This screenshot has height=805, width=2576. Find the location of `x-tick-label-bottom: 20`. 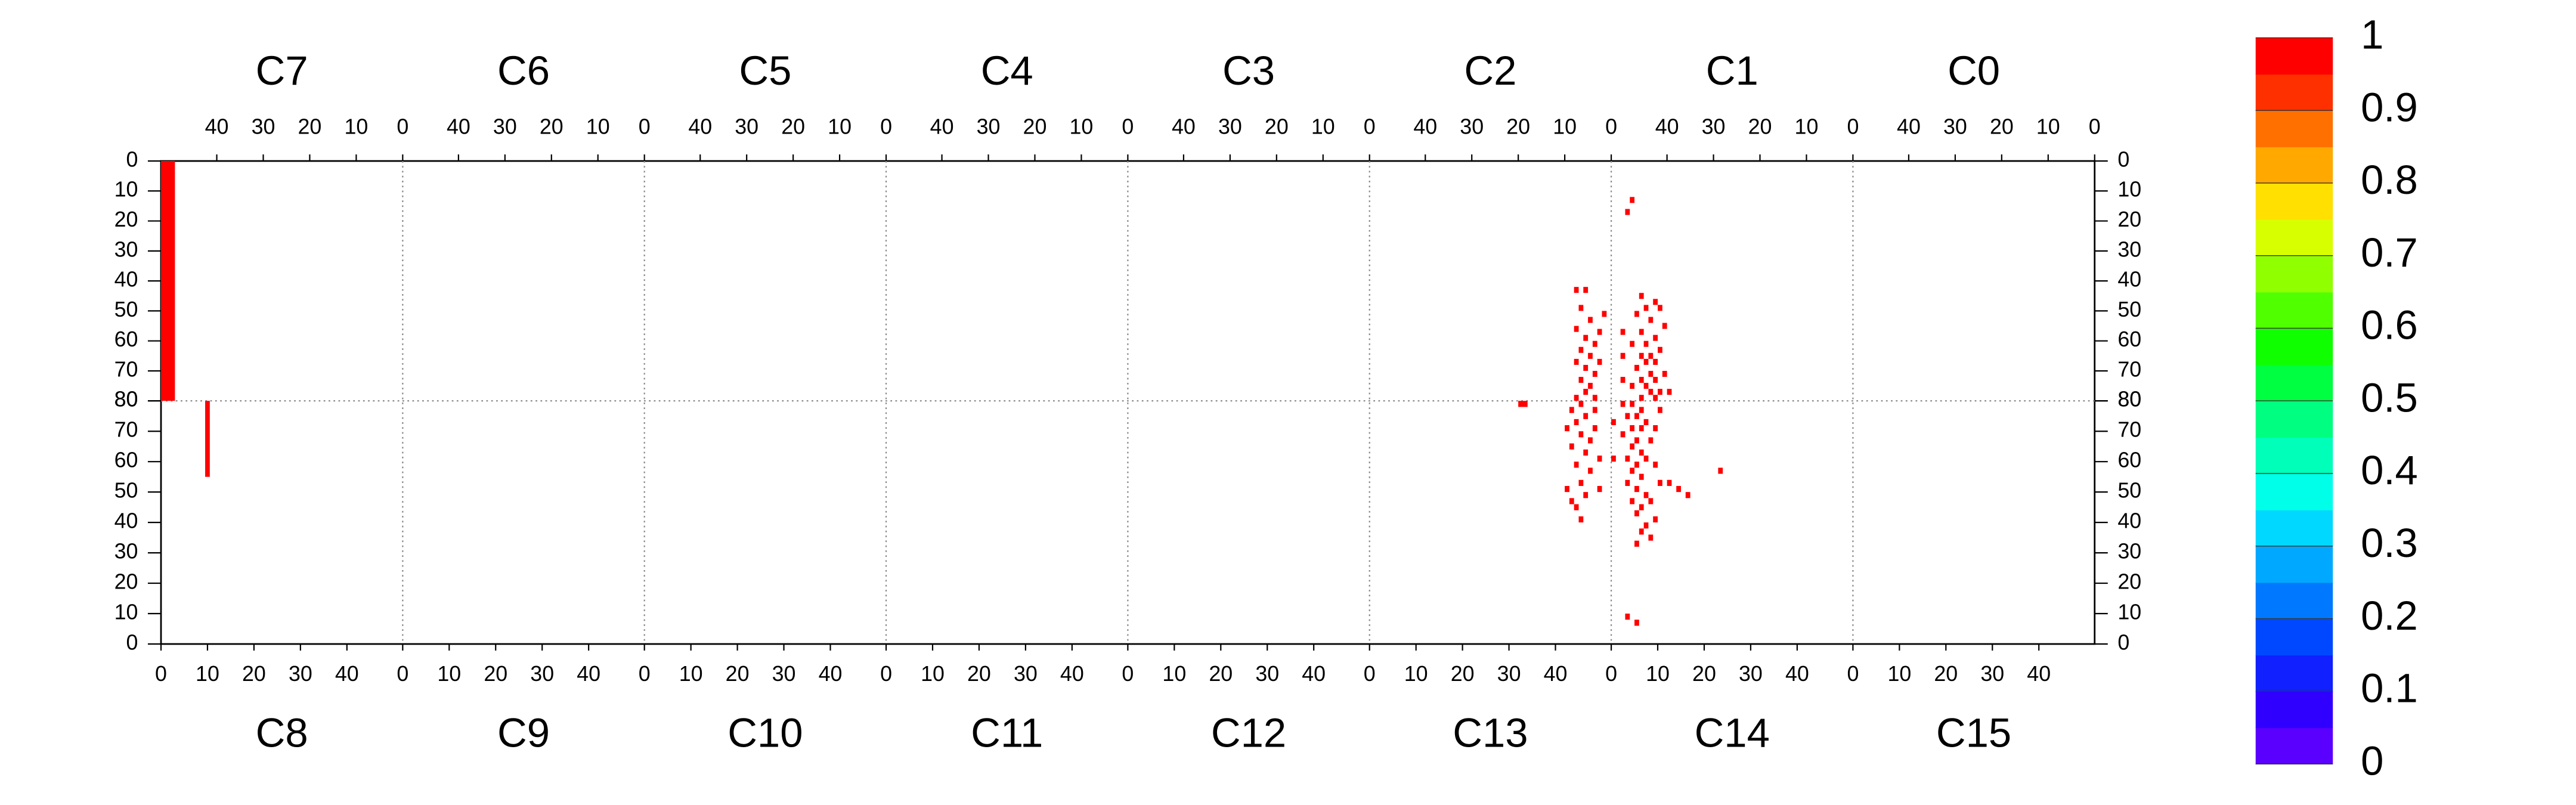

x-tick-label-bottom: 20 is located at coordinates (1946, 674).